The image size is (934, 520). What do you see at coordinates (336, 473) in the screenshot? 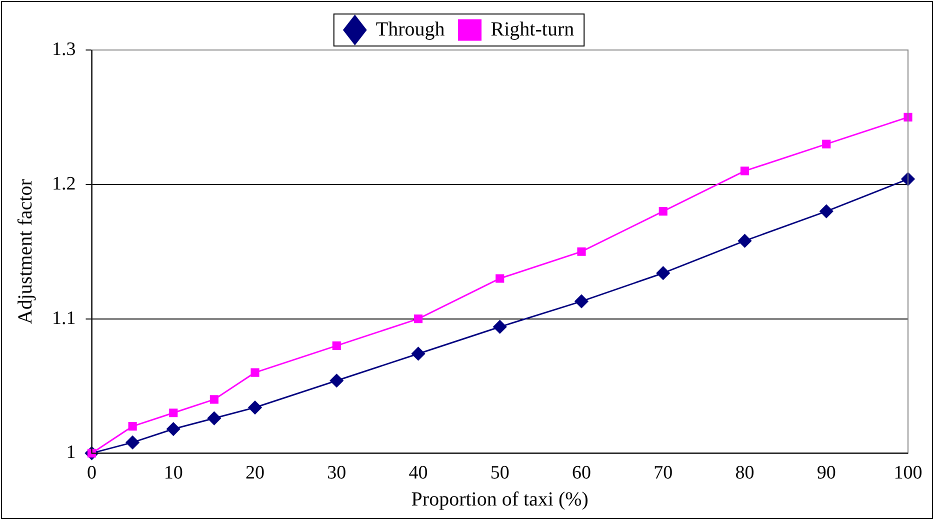
I see `x-tick-label: 30` at bounding box center [336, 473].